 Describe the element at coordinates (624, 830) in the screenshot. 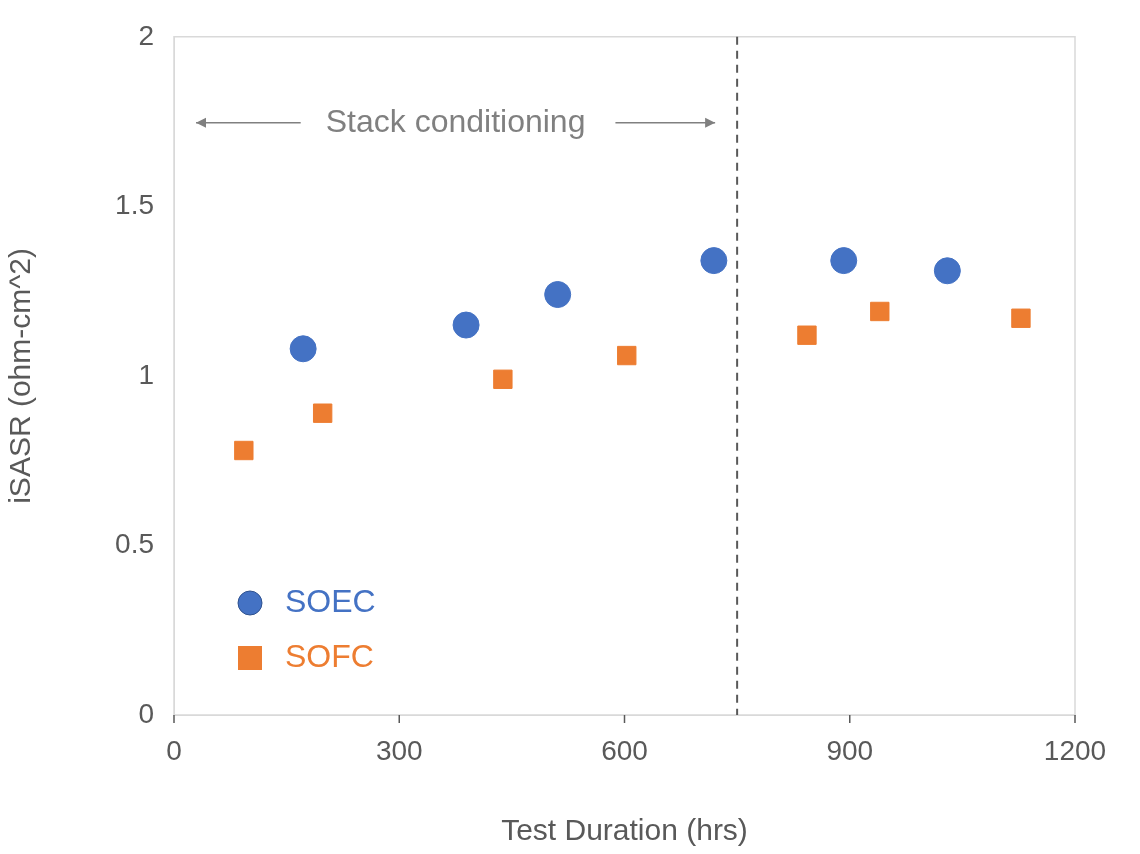

I see `x-axis-title: Test Duration (hrs)` at that location.